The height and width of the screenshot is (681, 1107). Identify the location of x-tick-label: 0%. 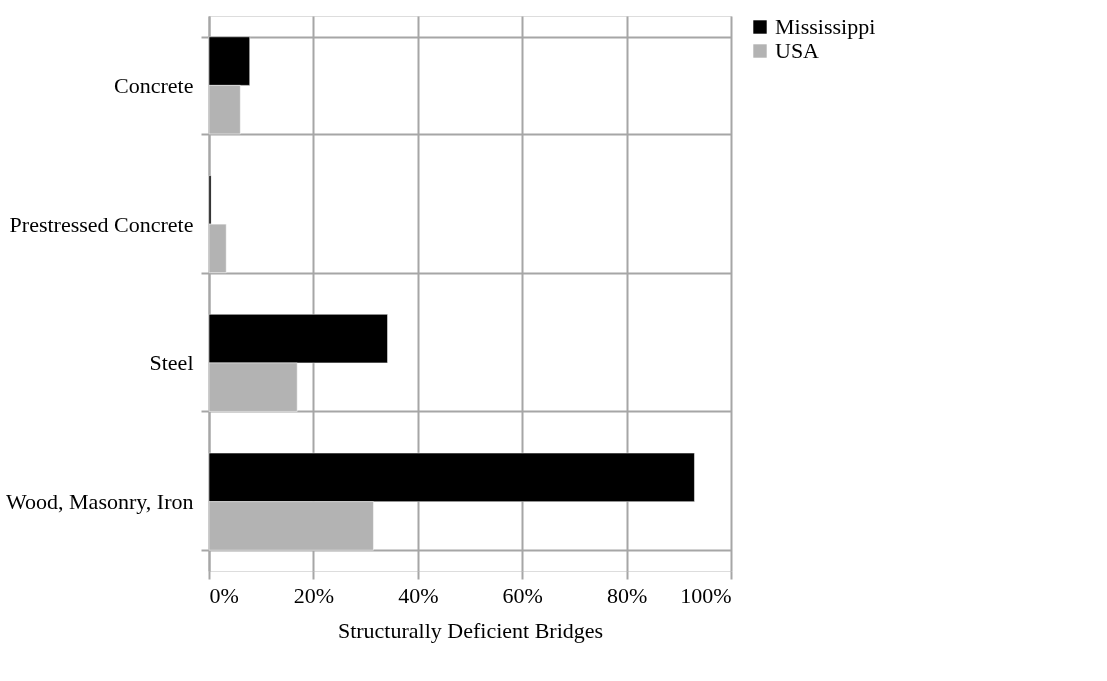
(224, 595).